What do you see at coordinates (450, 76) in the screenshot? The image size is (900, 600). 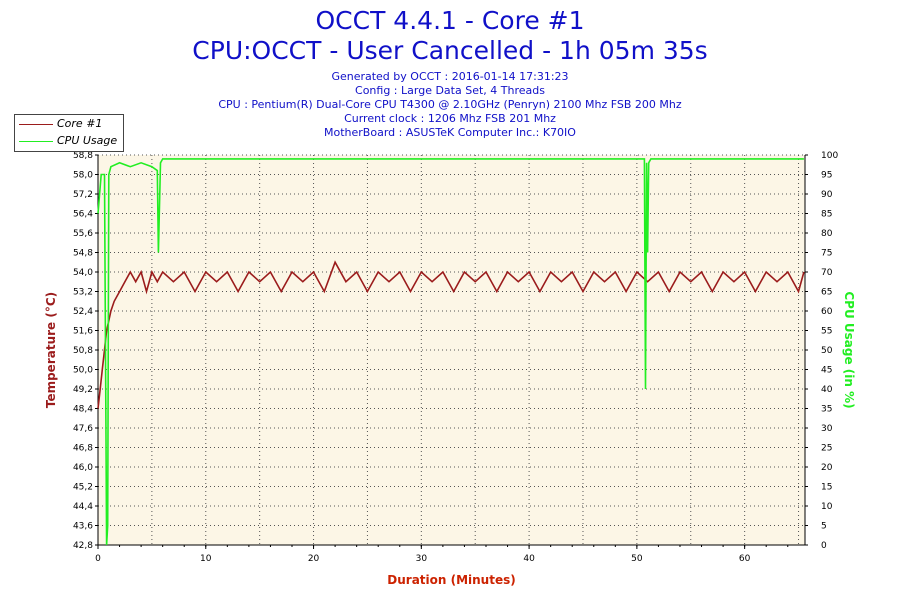 I see `info-generated: Generated by OCCT : 2016-01-14 17:31:23` at bounding box center [450, 76].